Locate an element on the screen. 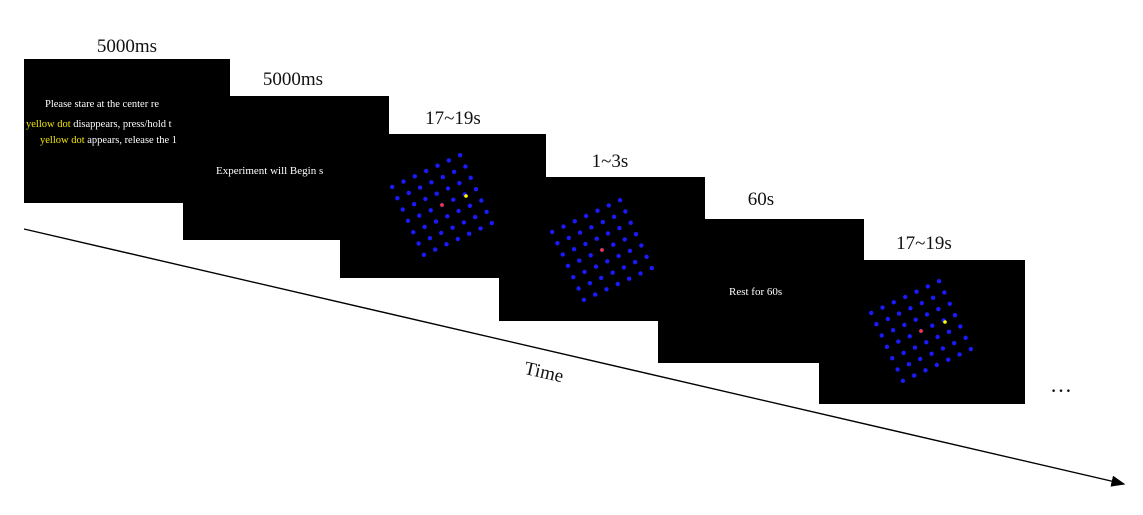  instruction-line-1-text: Please stare at the center re is located at coordinates (102, 104).